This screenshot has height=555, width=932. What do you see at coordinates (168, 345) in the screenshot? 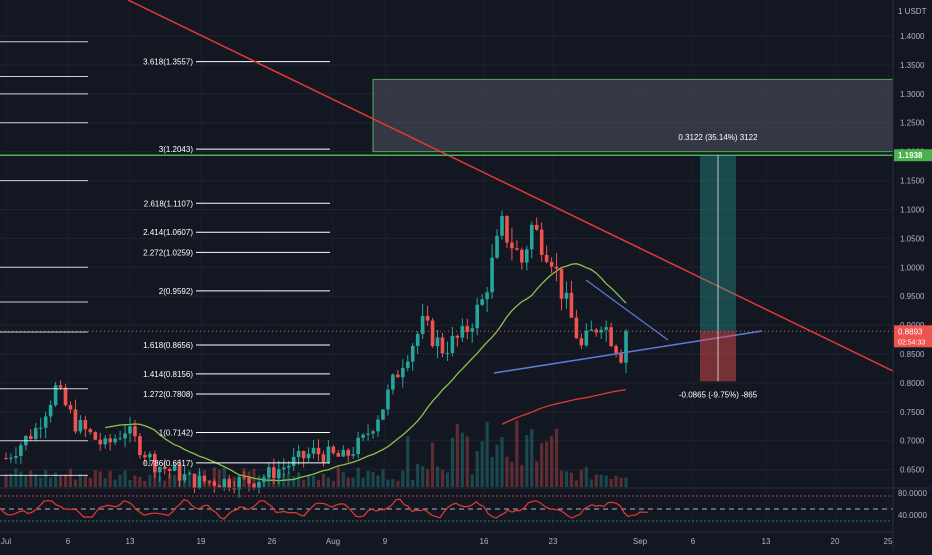
I see `fib-level-label: 1.618(0.8656)` at bounding box center [168, 345].